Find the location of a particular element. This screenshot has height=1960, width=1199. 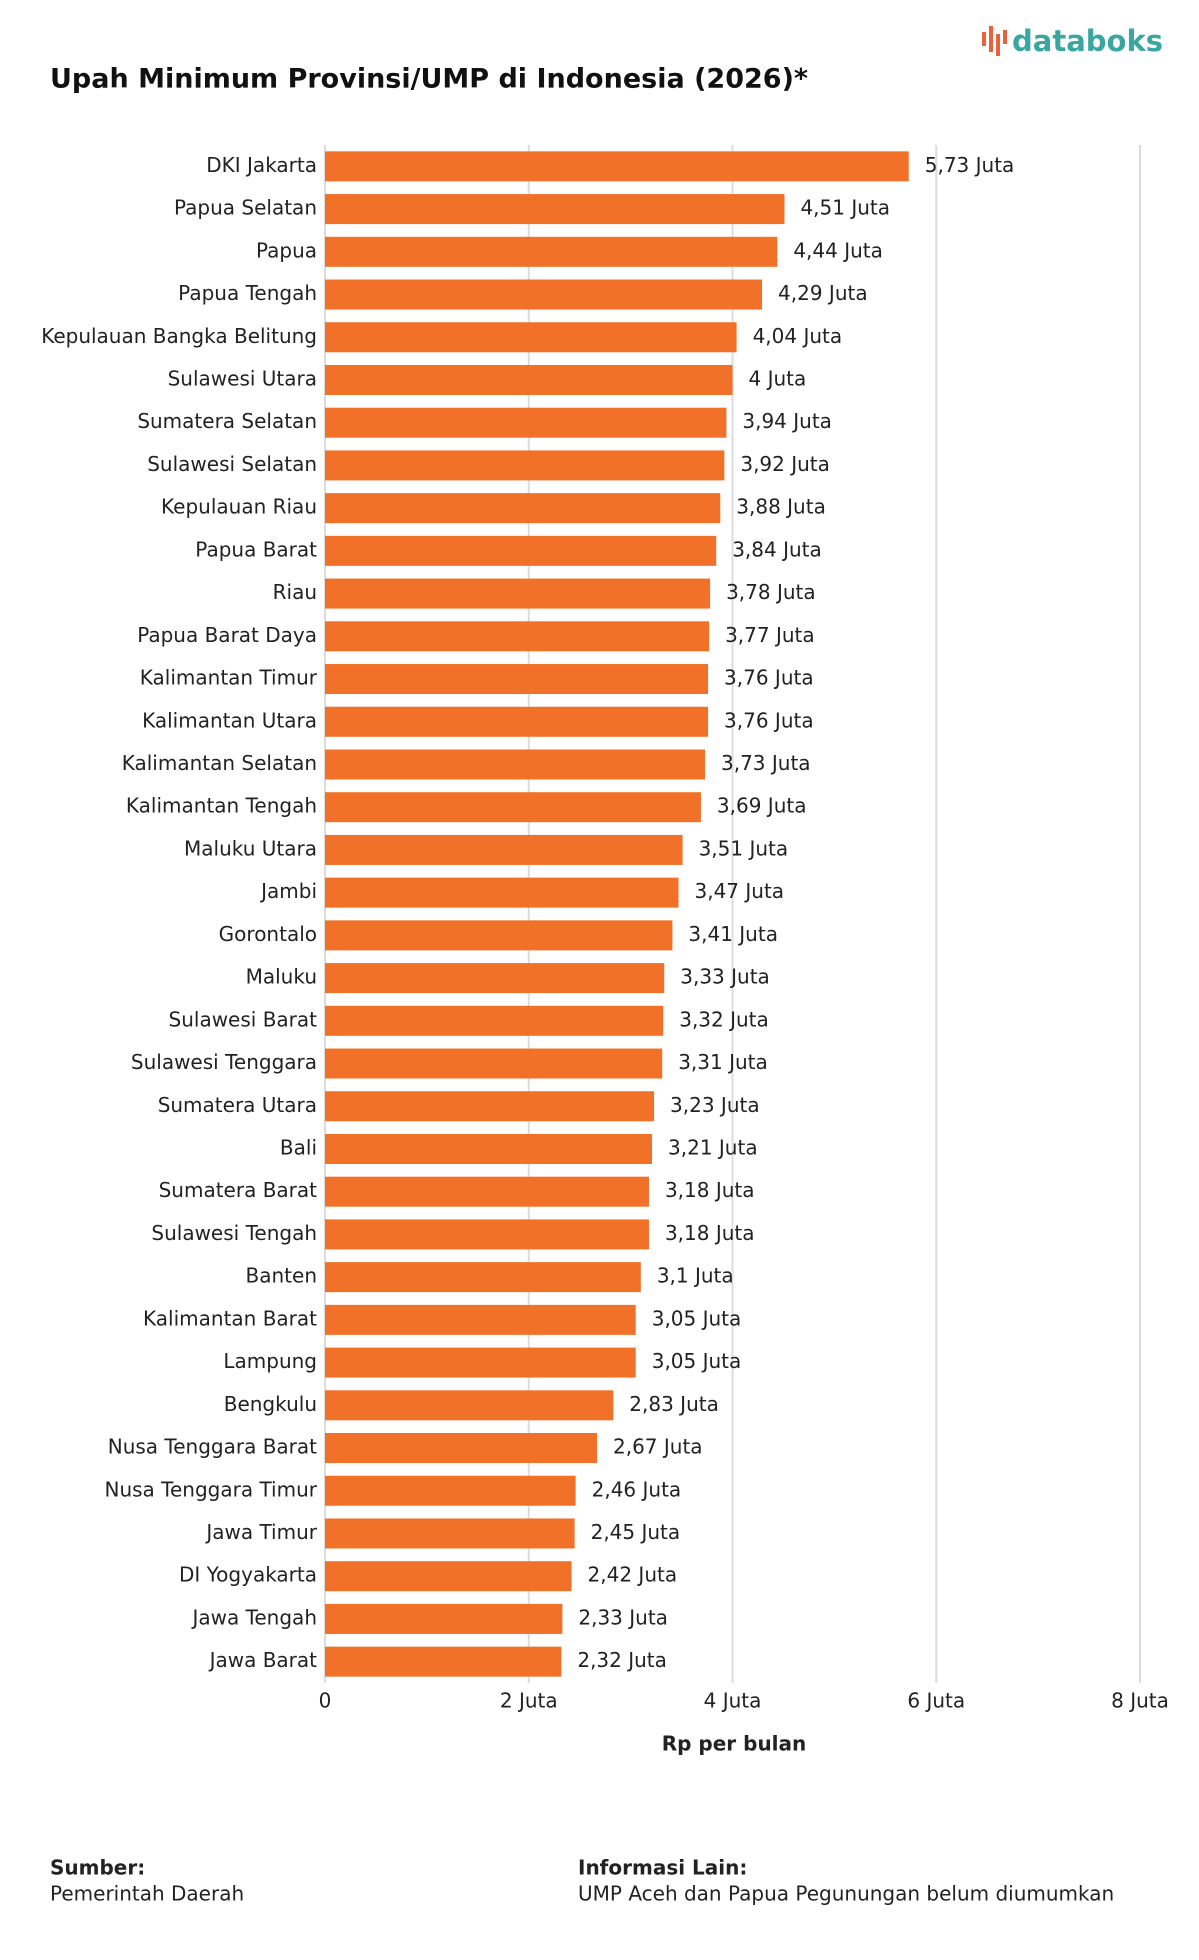

value-label: 3,51 Juta is located at coordinates (744, 848).